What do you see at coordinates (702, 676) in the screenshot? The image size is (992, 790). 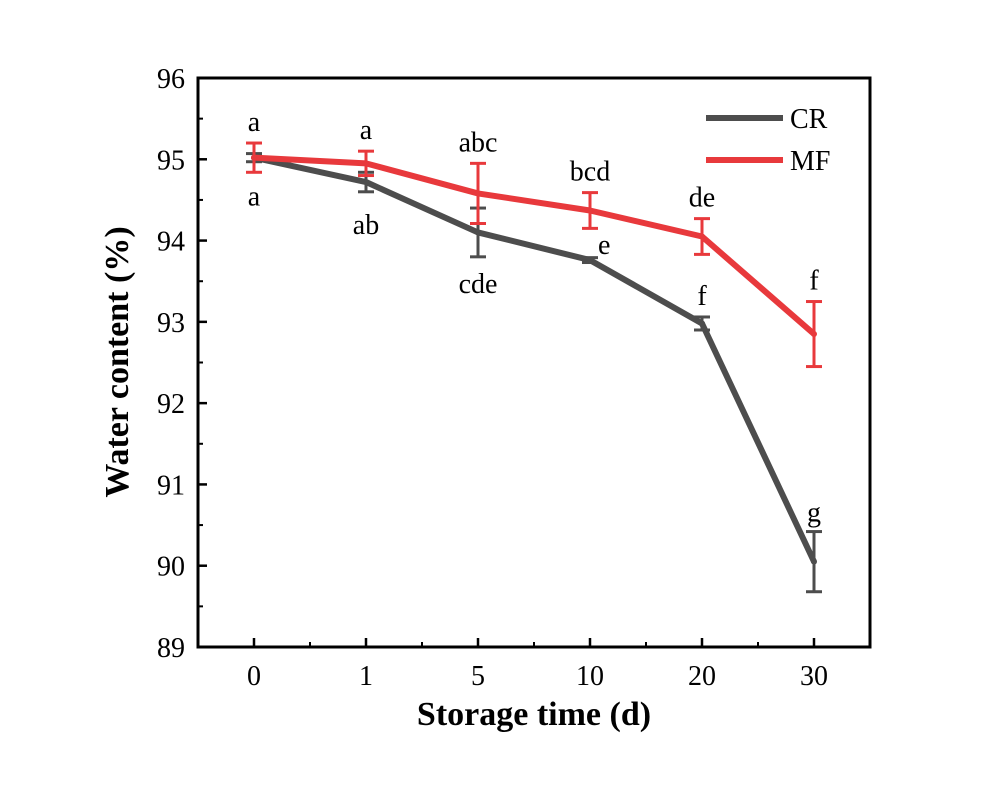 I see `x-tick-label: 20` at bounding box center [702, 676].